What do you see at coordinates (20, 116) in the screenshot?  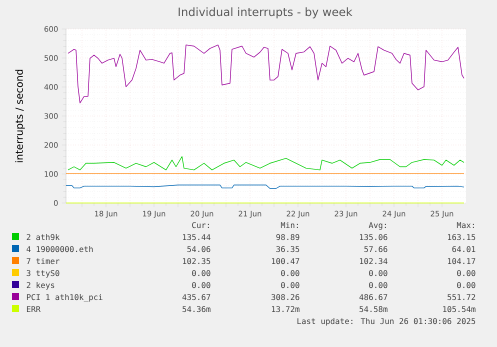 I see `y-axis-title: interrupts / second` at bounding box center [20, 116].